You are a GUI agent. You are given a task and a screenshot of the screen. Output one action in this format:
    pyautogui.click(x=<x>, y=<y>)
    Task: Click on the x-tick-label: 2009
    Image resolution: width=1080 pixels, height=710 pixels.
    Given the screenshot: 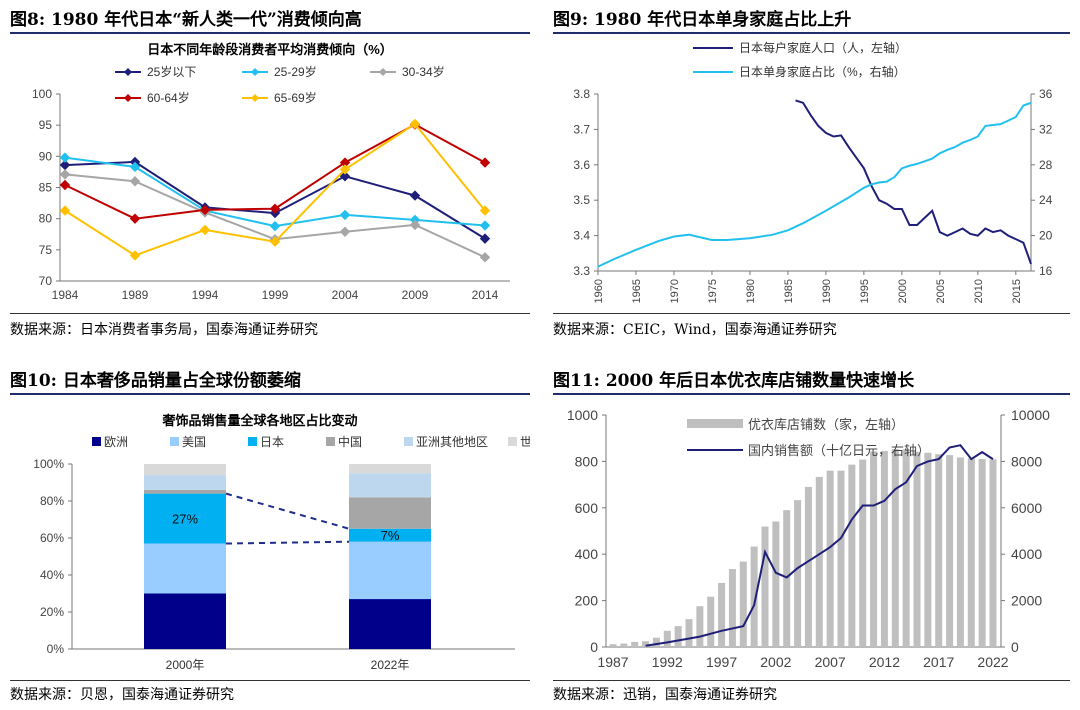 What is the action you would take?
    pyautogui.click(x=415, y=295)
    